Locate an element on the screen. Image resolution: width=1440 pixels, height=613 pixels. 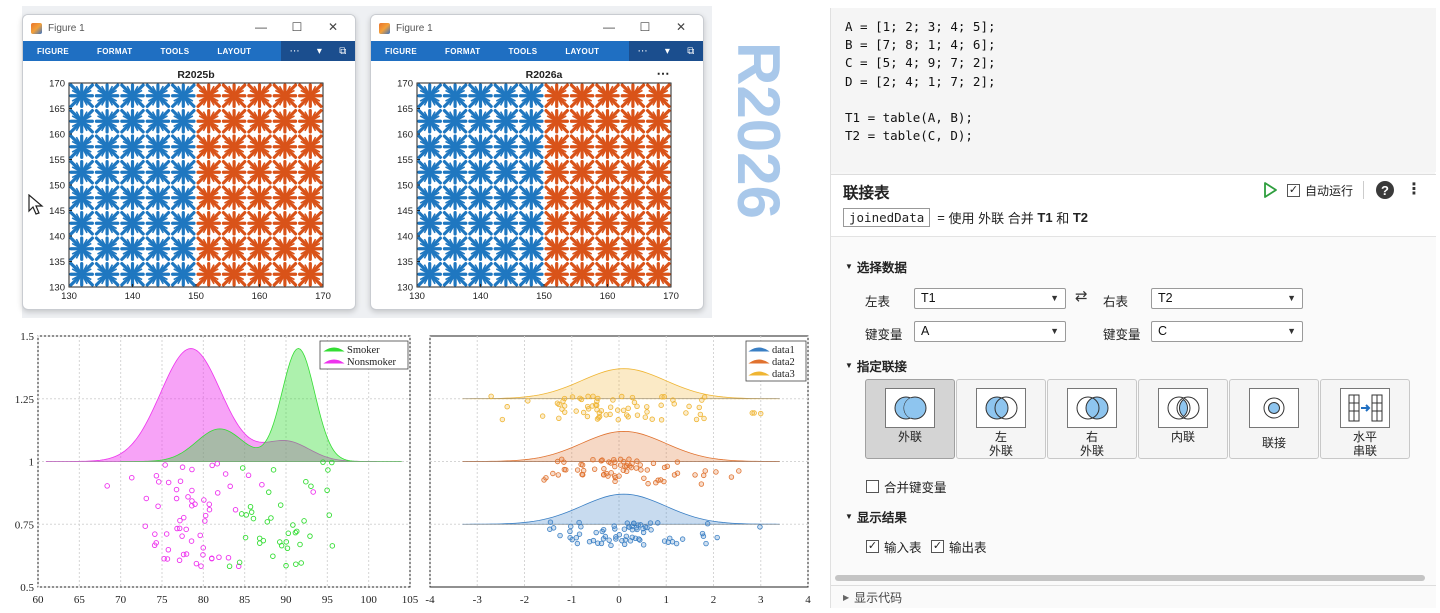
help-icon: ? is located at coordinates (1385, 190).